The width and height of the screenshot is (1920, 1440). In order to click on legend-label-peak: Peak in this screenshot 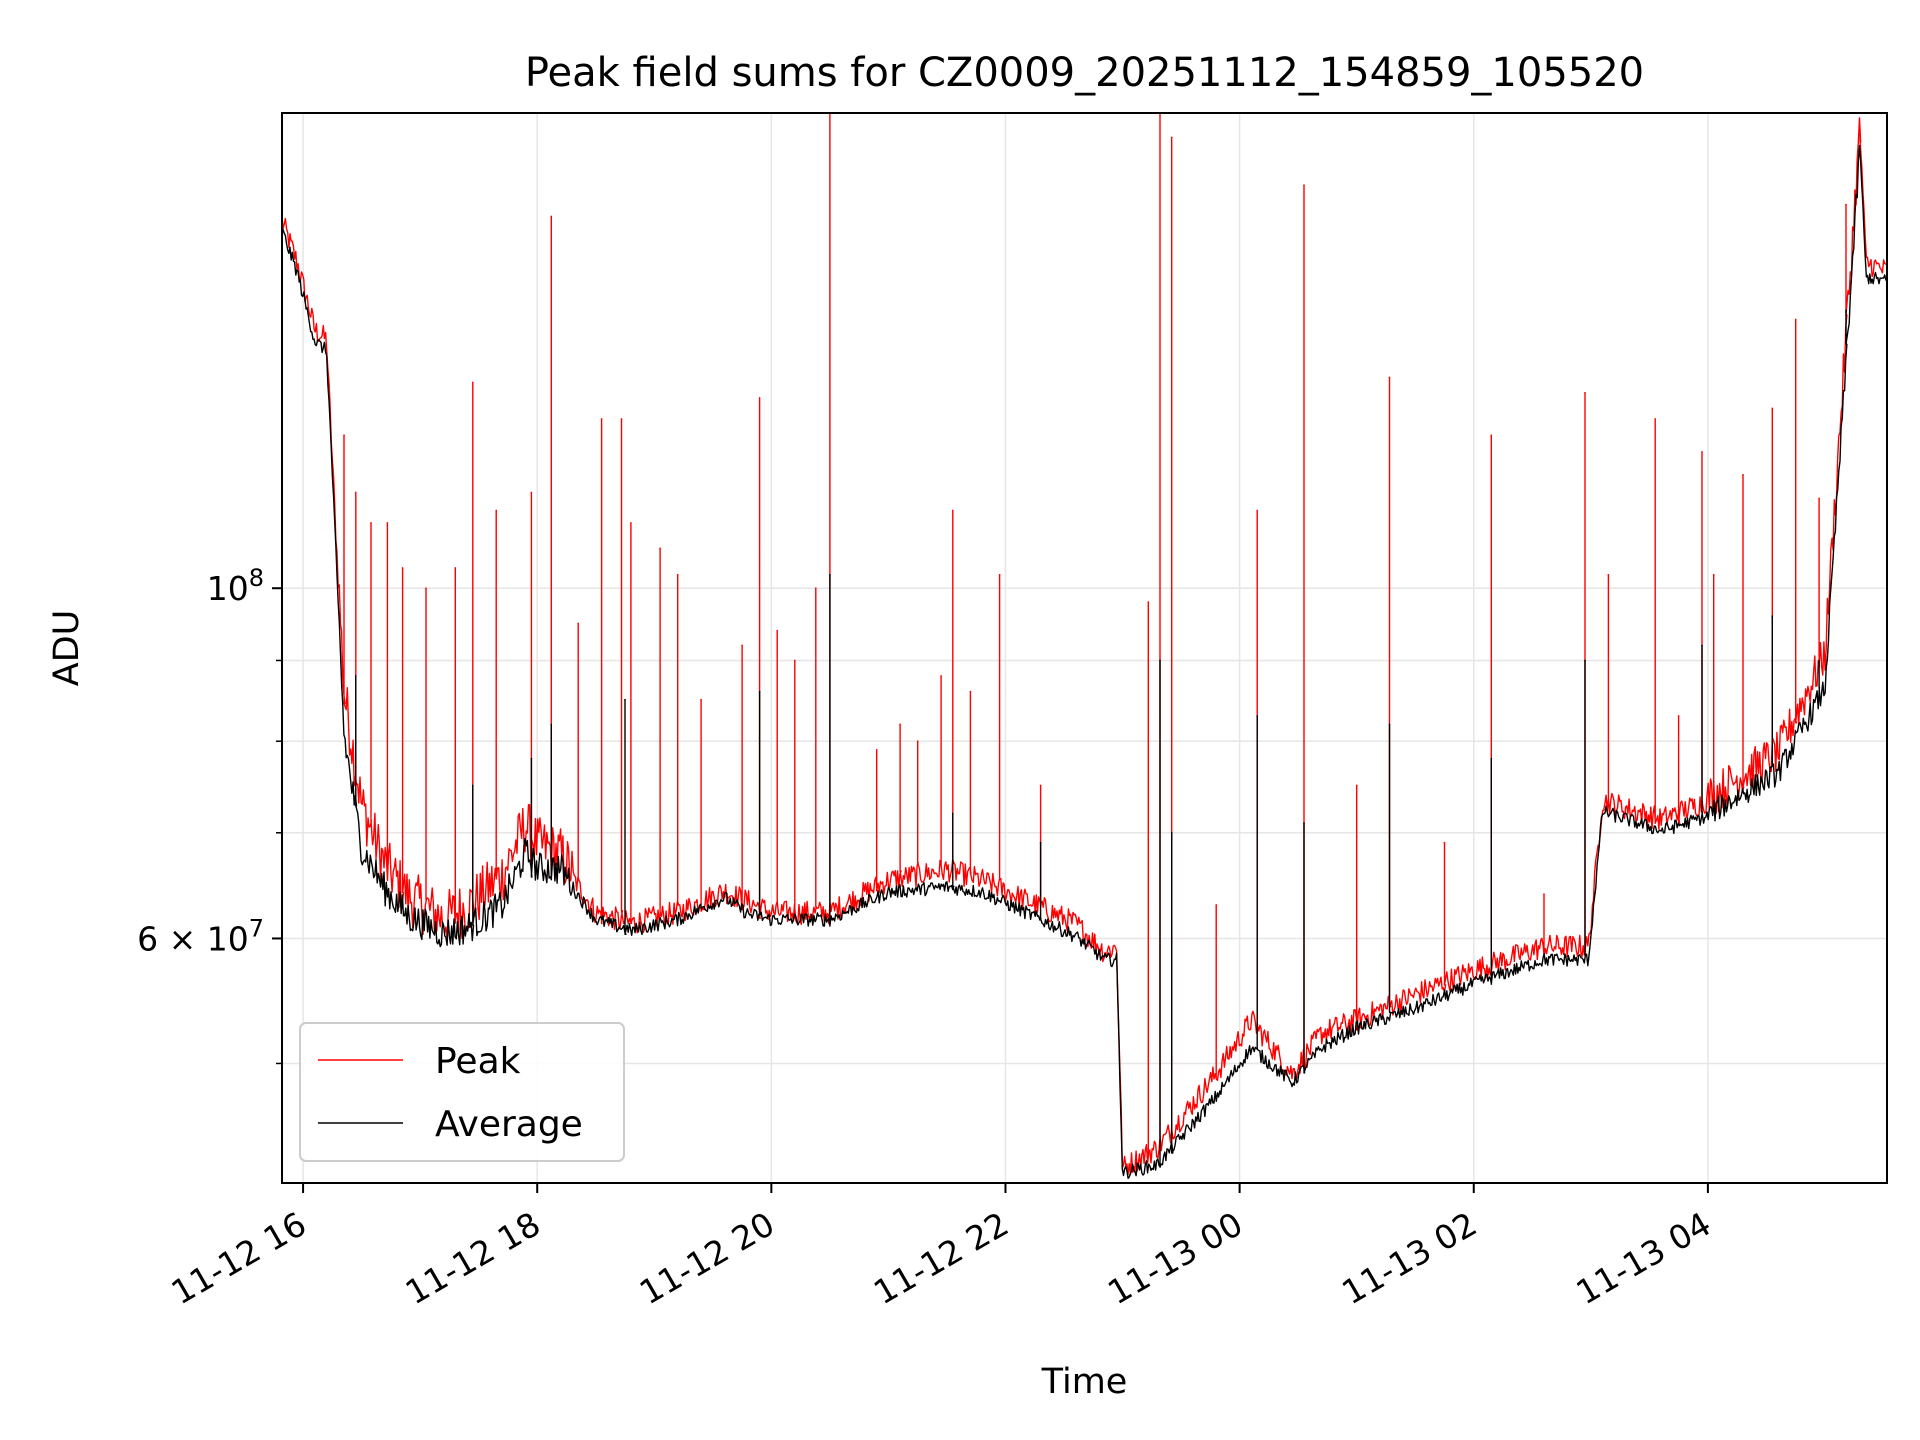, I will do `click(478, 1061)`.